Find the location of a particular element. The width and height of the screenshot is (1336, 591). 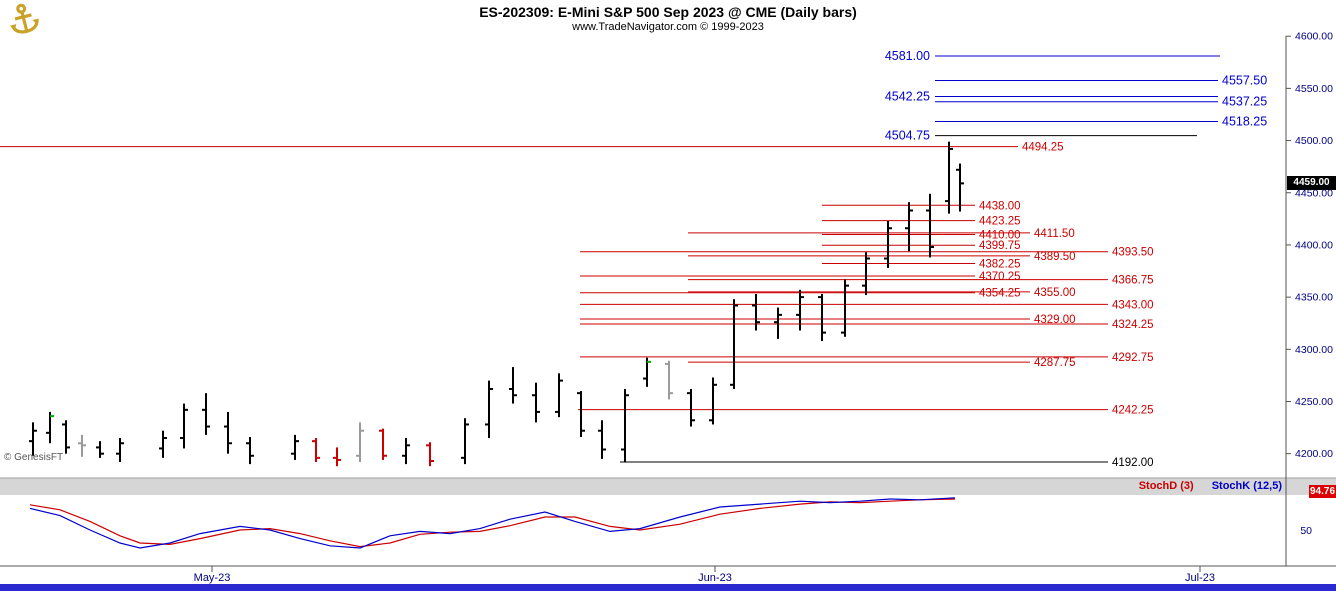

price-level-label: 4370.25 is located at coordinates (1000, 277).